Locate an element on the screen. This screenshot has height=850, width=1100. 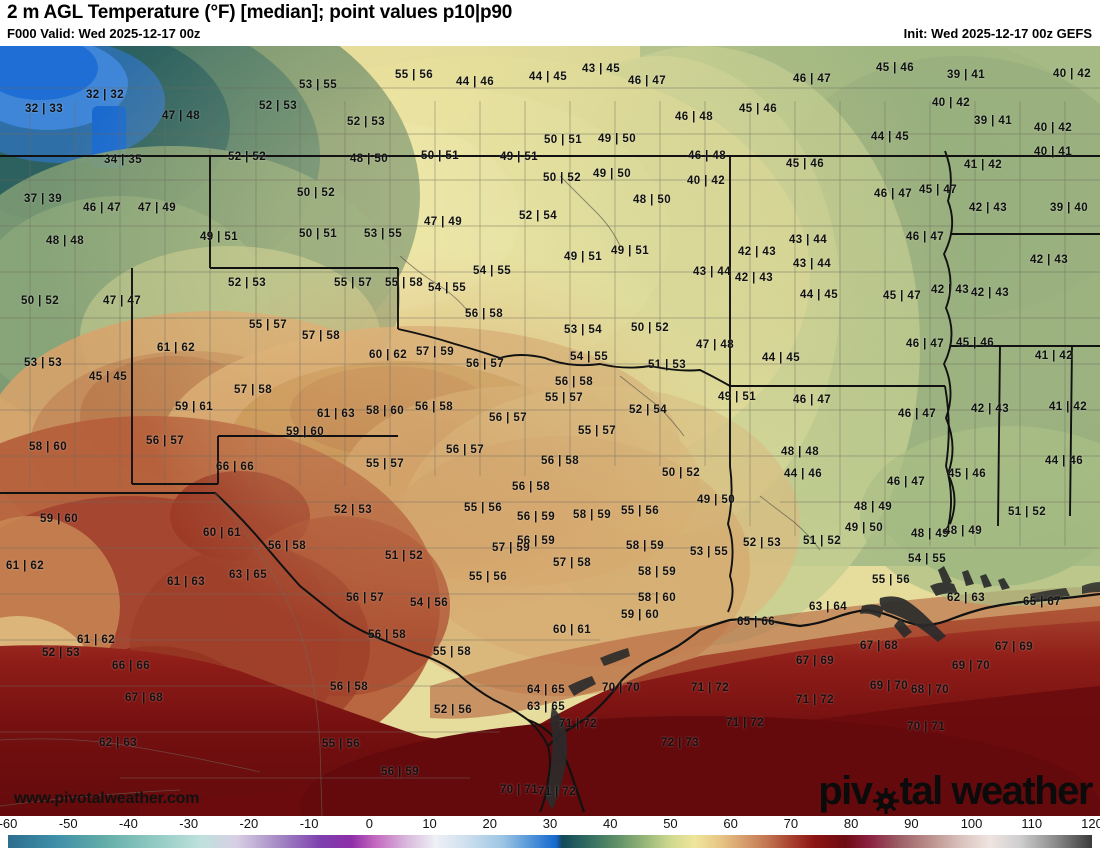
gear-icon is located at coordinates (885, 796).